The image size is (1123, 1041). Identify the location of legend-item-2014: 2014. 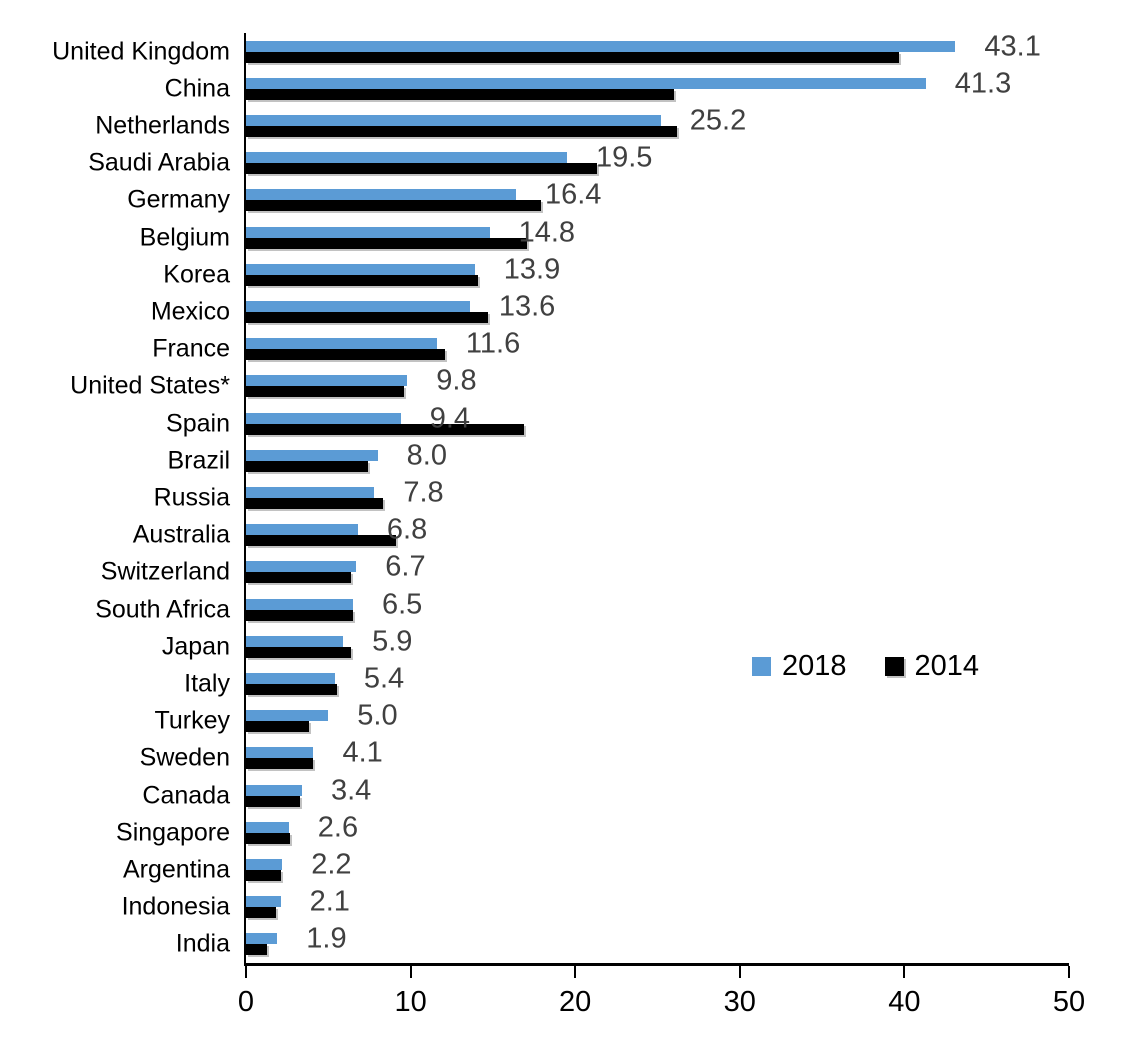
(932, 666).